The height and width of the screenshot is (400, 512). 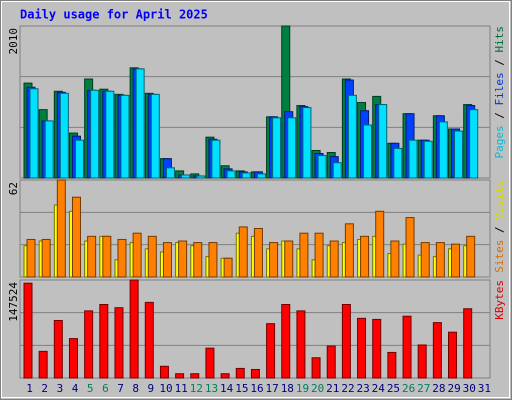 What do you see at coordinates (499, 200) in the screenshot?
I see `legend-entry: Visits` at bounding box center [499, 200].